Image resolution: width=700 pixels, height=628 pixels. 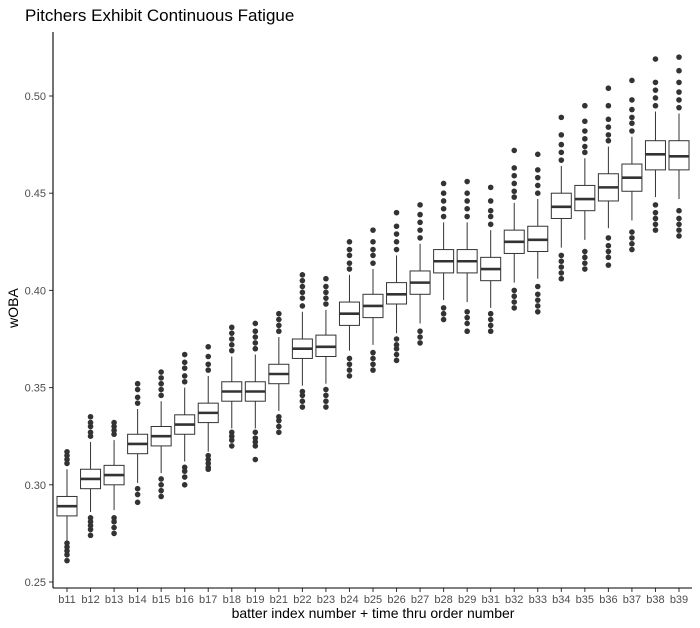 I want to click on y-tick-label: 0.50, so click(x=35, y=97).